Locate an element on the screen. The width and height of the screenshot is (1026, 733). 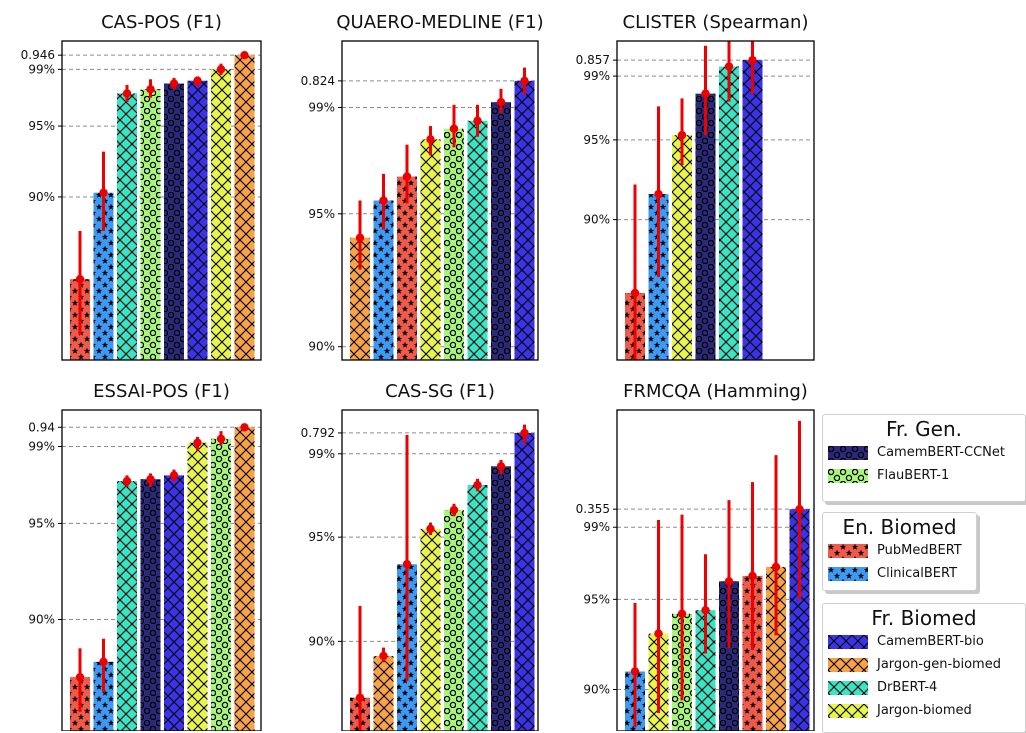
chart-title: FRMCQA (Hamming) is located at coordinates (715, 391).